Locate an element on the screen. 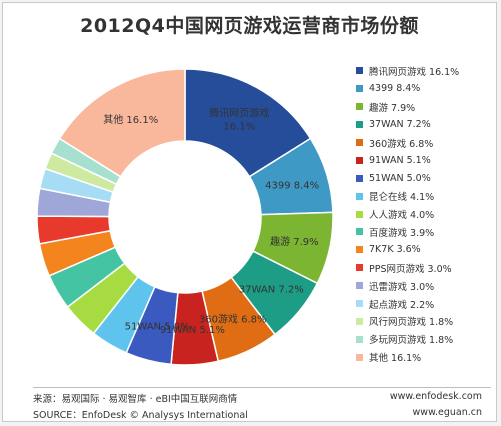 This screenshot has width=501, height=426. legend-label-7: 昆仑在线 4.1% is located at coordinates (402, 198).